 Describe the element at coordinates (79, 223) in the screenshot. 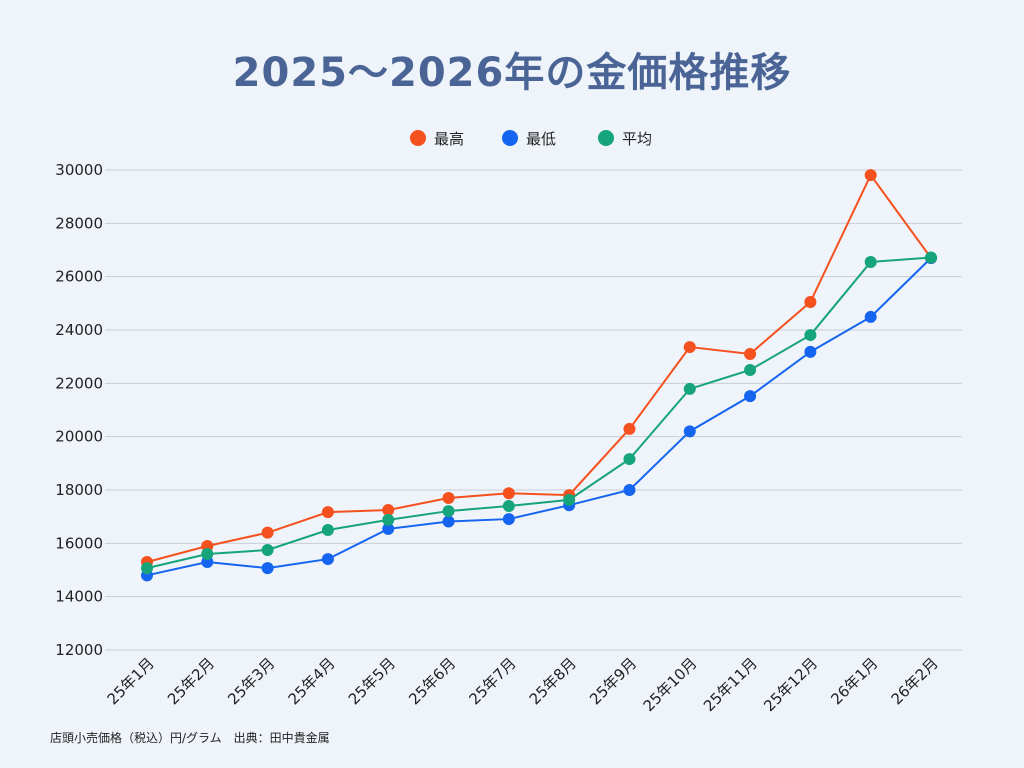

I see `y-tick-label: 28000` at that location.